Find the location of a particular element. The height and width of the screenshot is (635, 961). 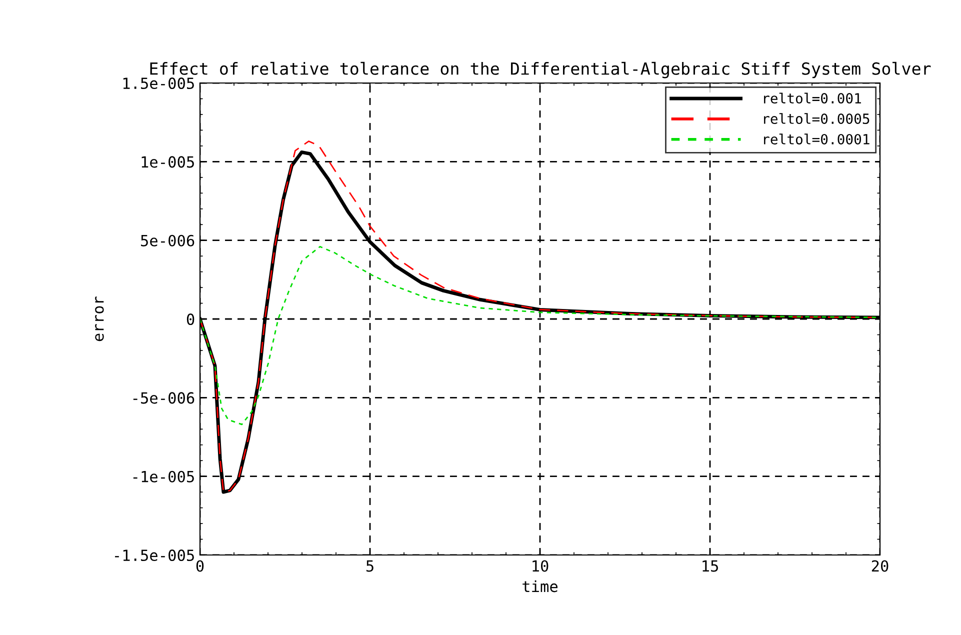

legend-label: reltol=0.001 is located at coordinates (812, 98).